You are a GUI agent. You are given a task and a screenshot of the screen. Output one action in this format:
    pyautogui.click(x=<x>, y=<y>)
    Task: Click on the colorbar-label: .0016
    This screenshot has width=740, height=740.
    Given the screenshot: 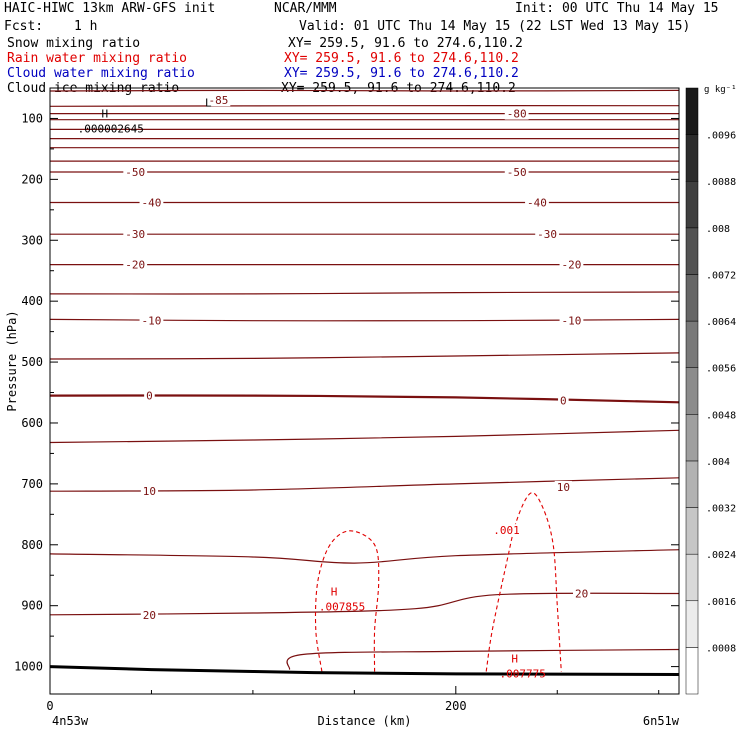 What is the action you would take?
    pyautogui.click(x=721, y=602)
    